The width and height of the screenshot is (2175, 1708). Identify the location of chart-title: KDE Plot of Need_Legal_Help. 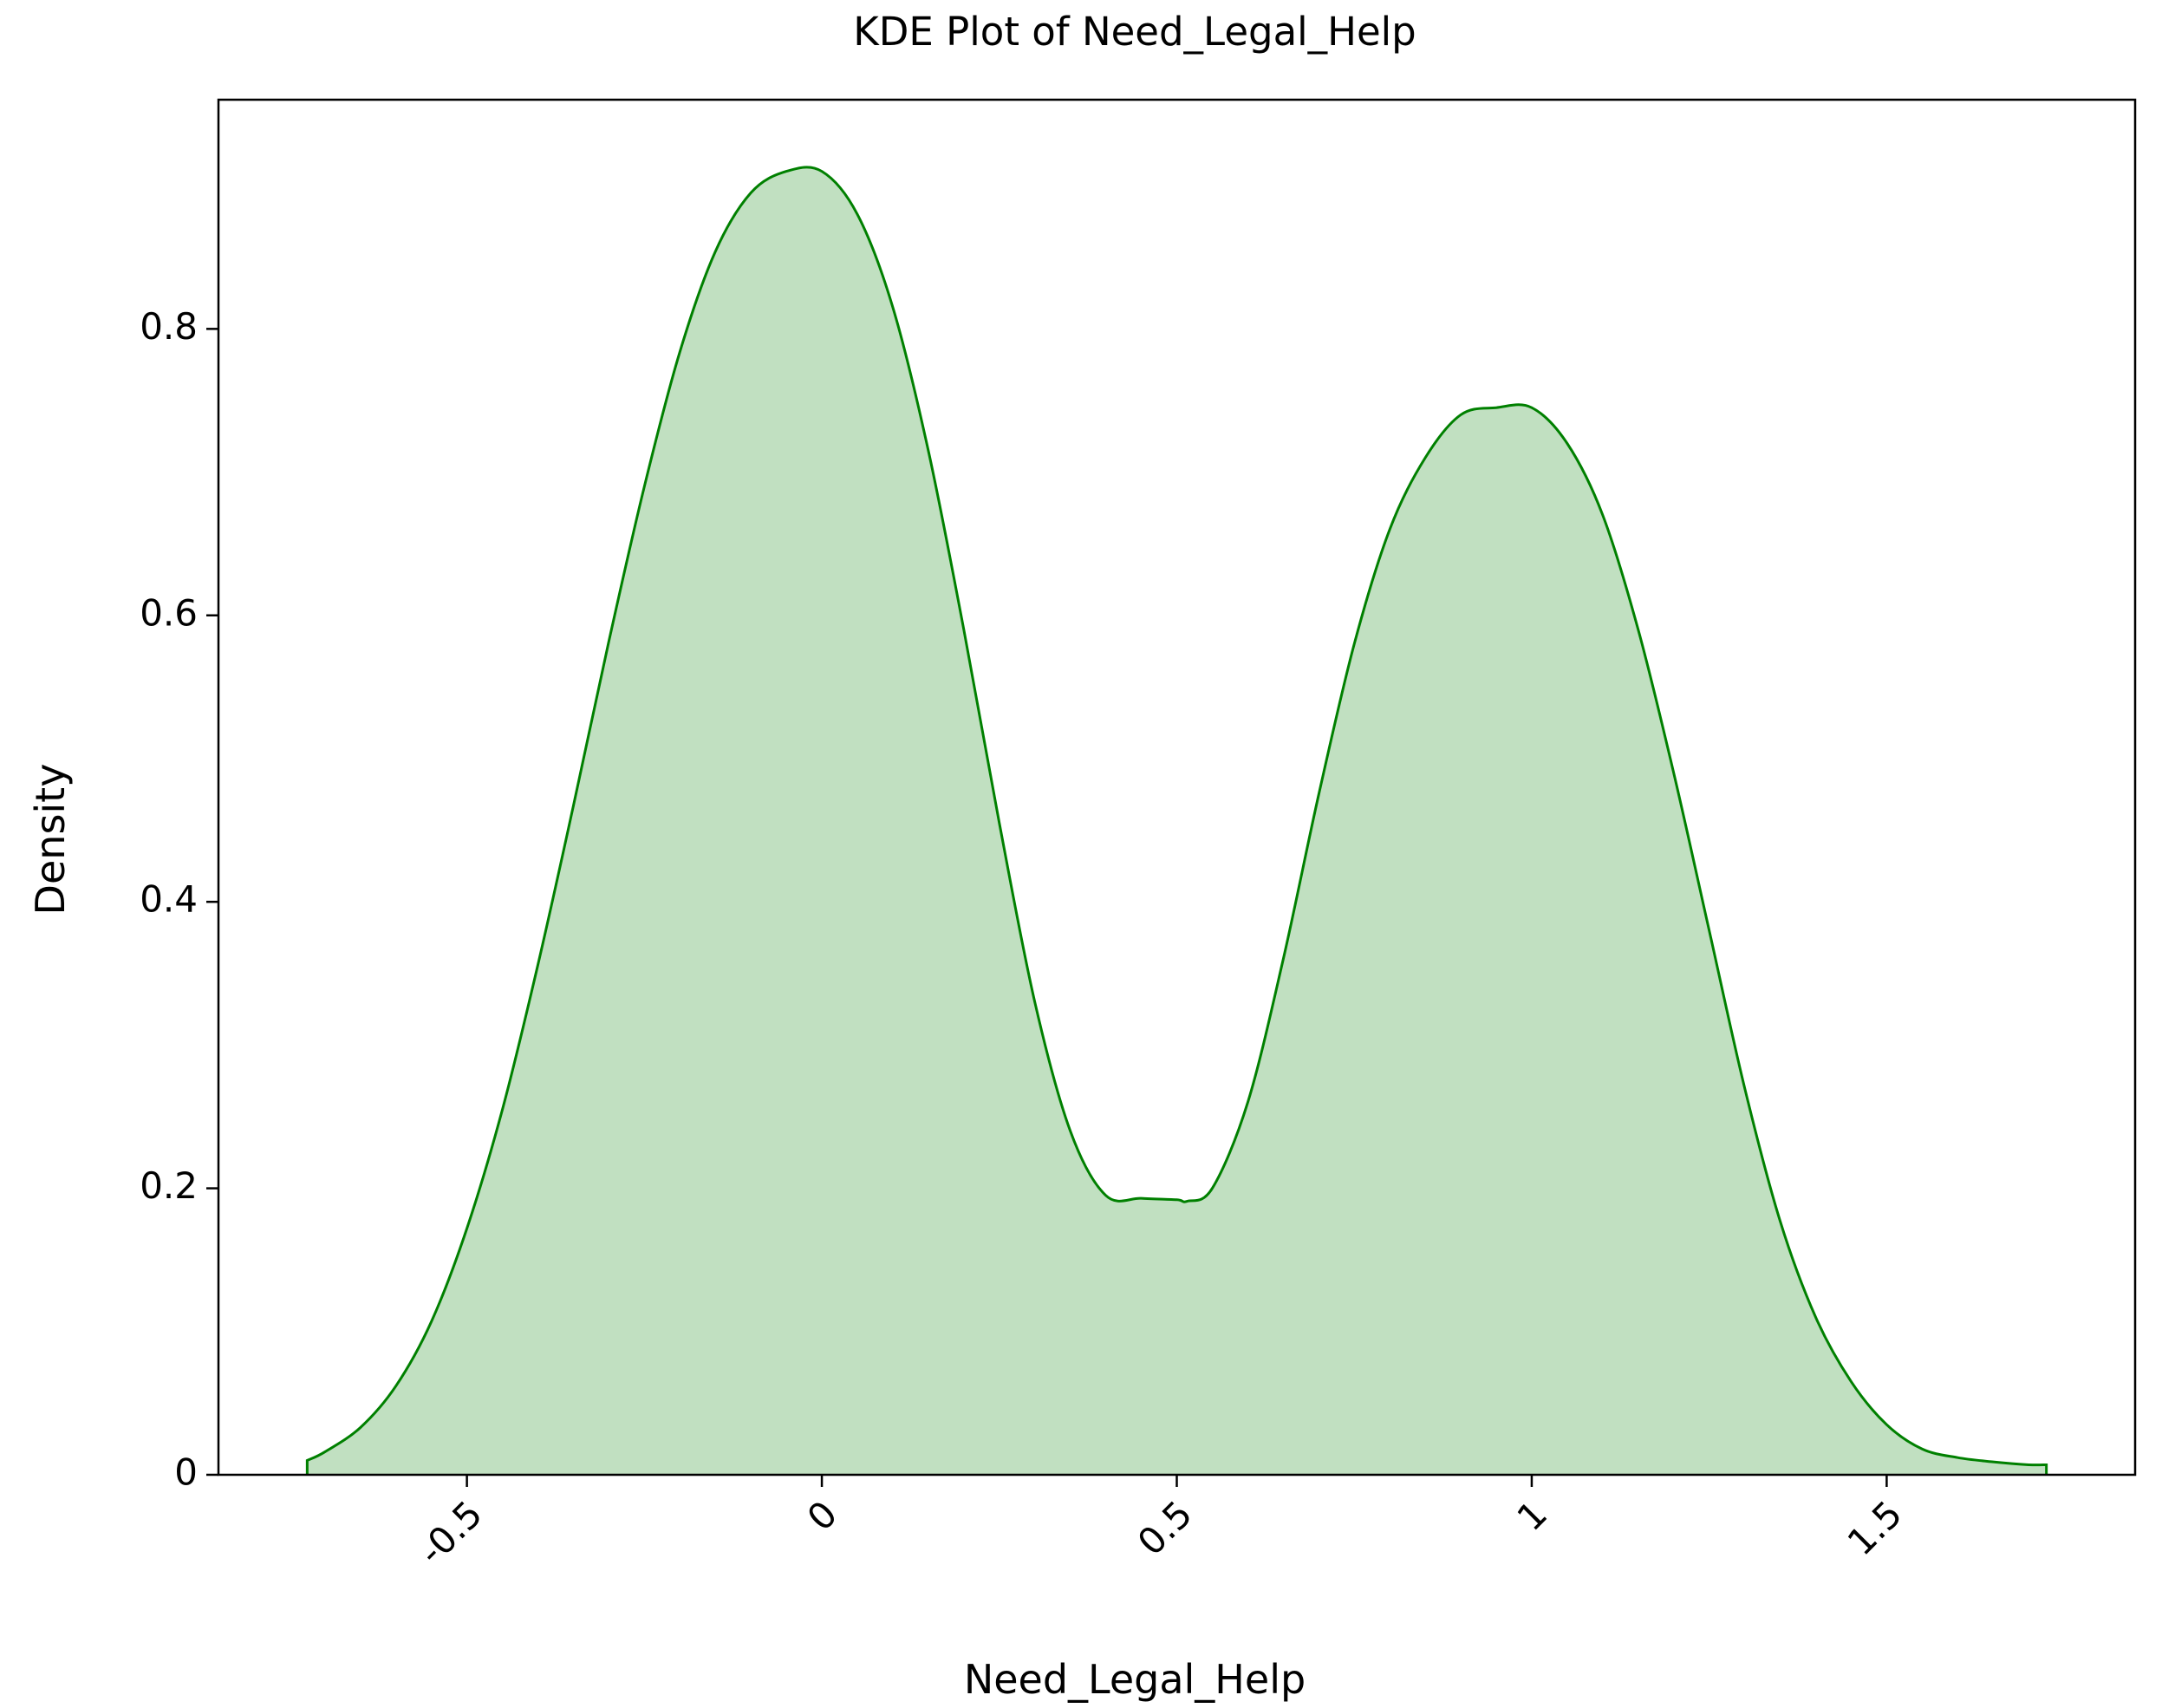
(1134, 32).